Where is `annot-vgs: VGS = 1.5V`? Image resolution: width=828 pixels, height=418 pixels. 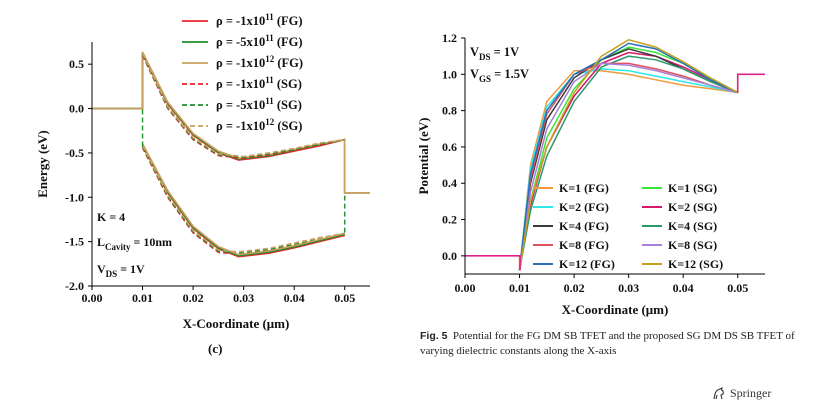
annot-vgs: VGS = 1.5V is located at coordinates (499, 75).